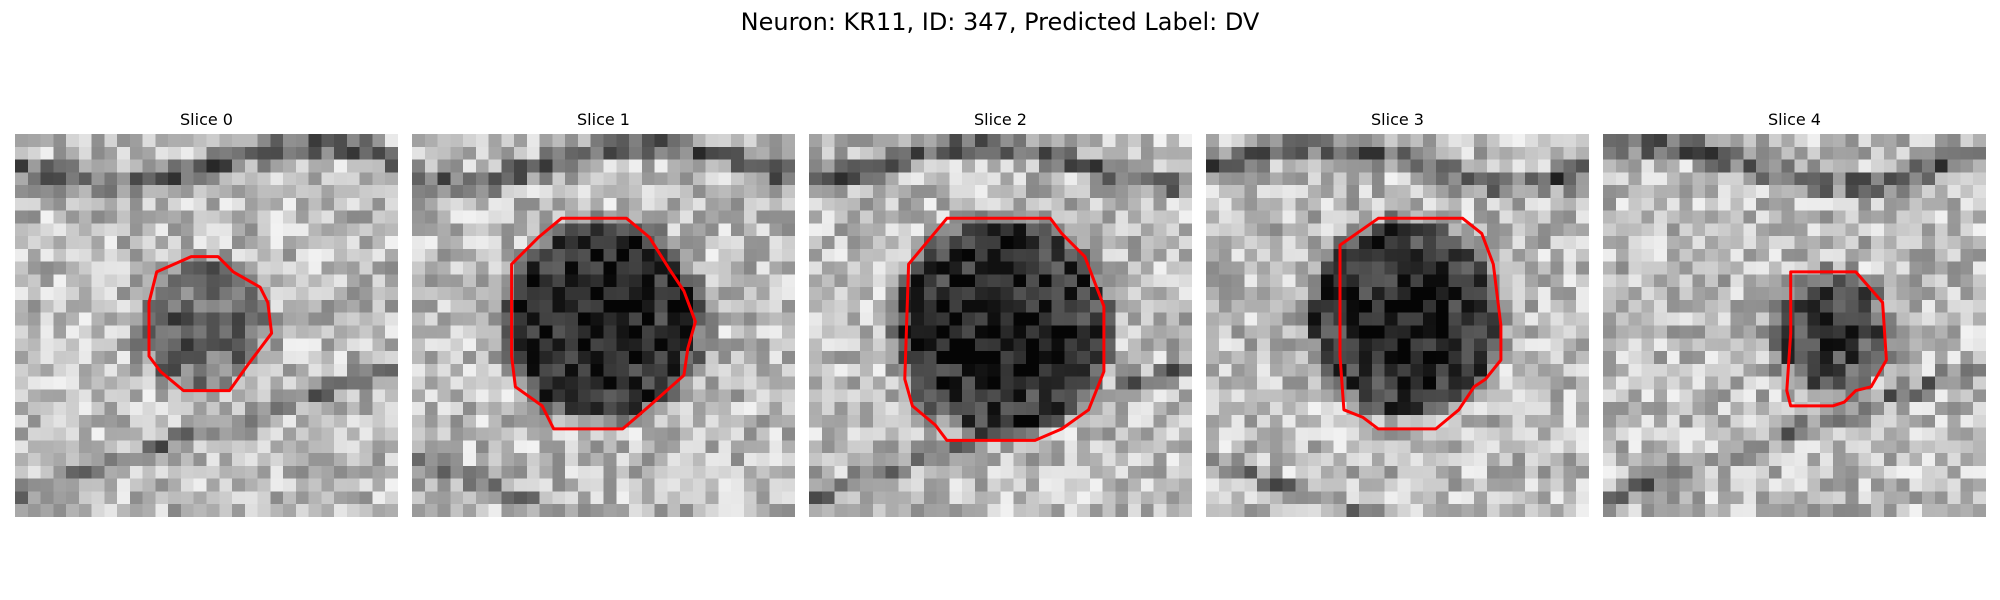 The height and width of the screenshot is (600, 2000). I want to click on slice-title-4: Slice 4, so click(1794, 119).